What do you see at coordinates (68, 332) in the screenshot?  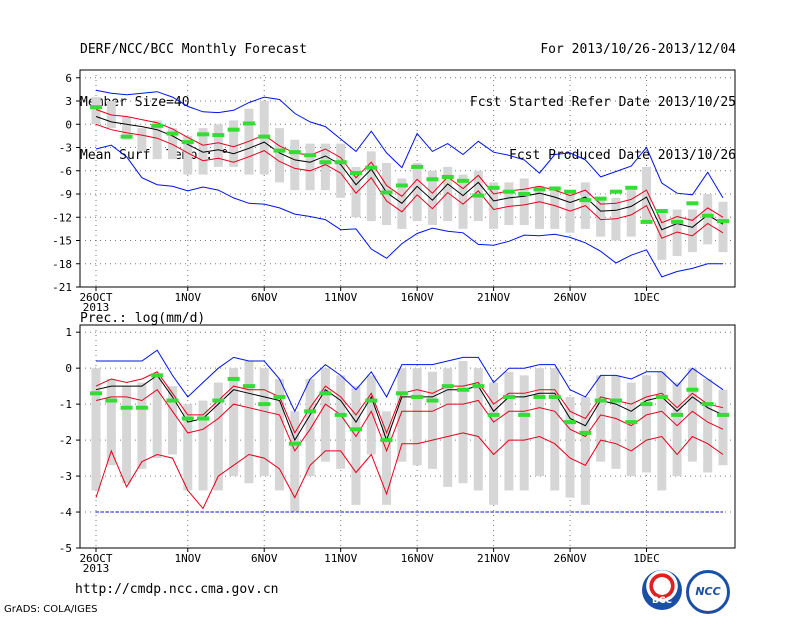 I see `y-tick-label: 1` at bounding box center [68, 332].